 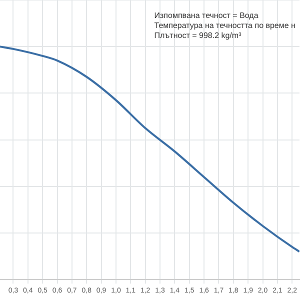 What do you see at coordinates (198, 35) in the screenshot?
I see `text: Плътност = 998.2 kg/m³` at bounding box center [198, 35].